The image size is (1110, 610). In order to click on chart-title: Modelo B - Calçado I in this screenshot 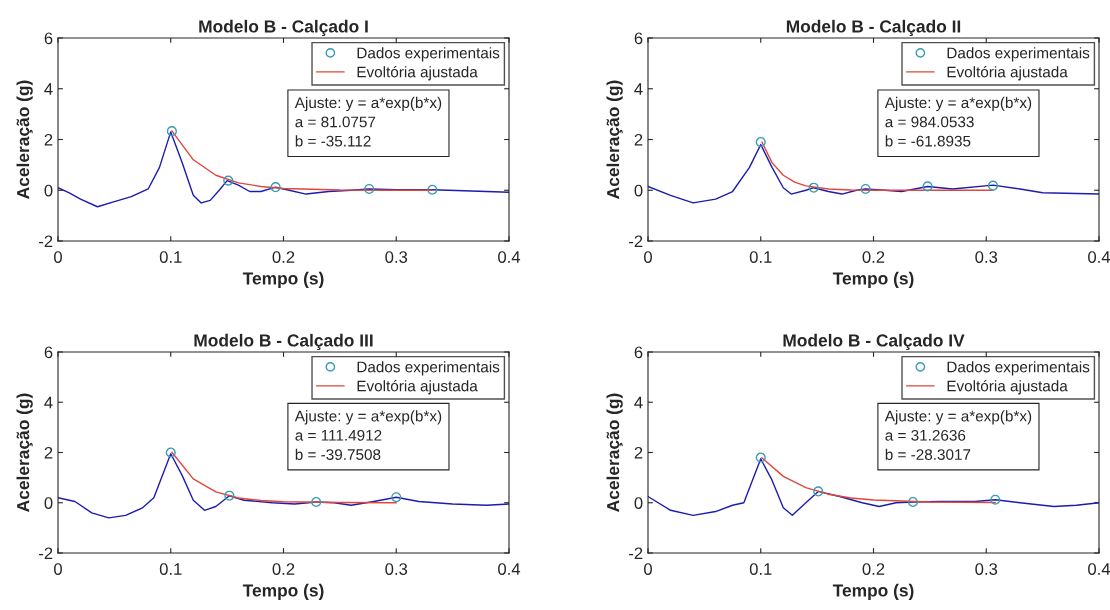, I will do `click(283, 28)`.